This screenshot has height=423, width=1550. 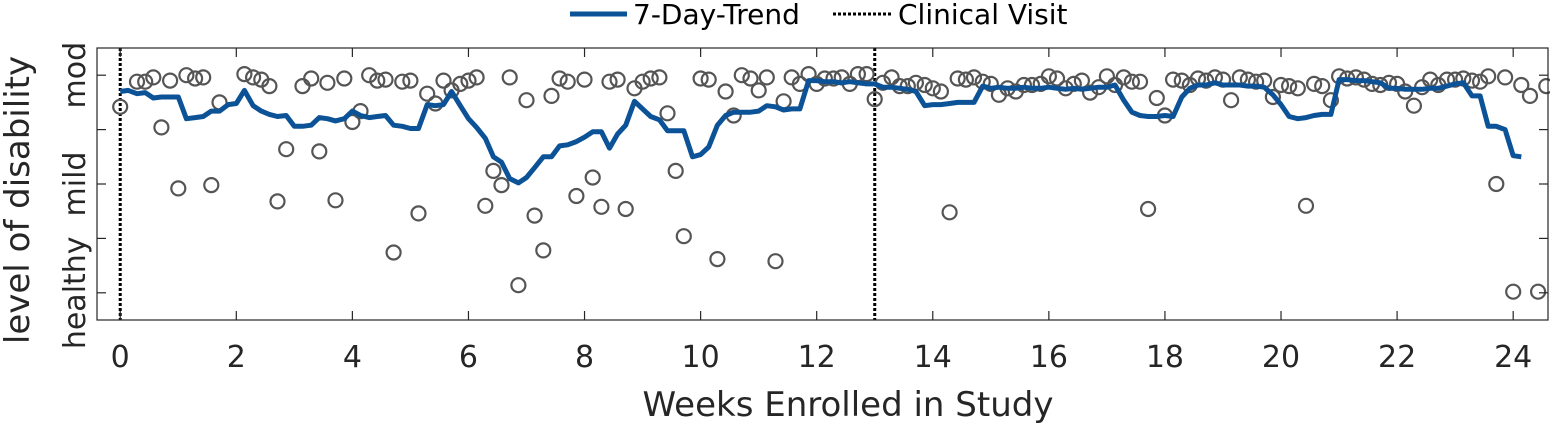 What do you see at coordinates (983, 15) in the screenshot?
I see `legend-visit-label: Clinical Visit` at bounding box center [983, 15].